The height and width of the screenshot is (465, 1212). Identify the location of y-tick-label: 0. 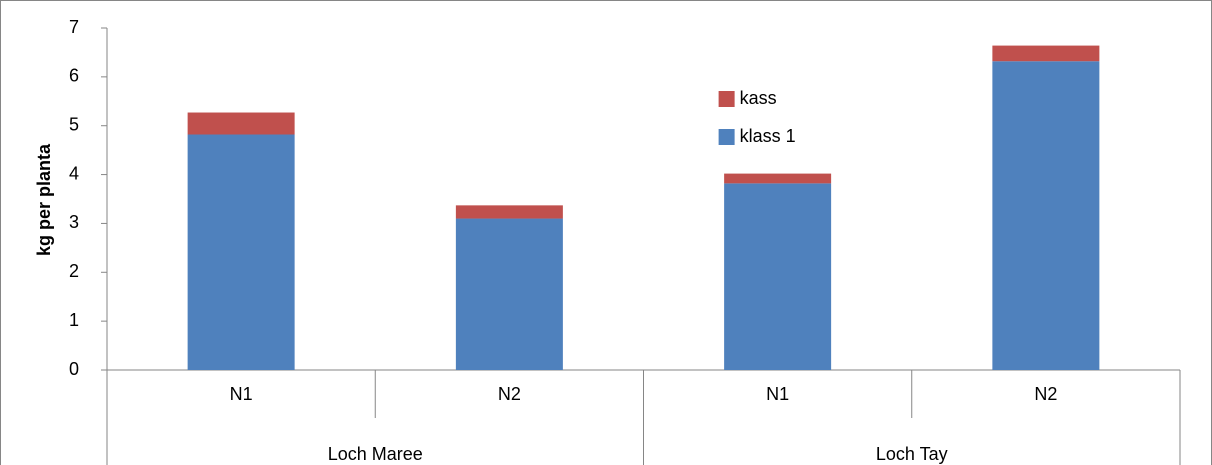
(74, 369).